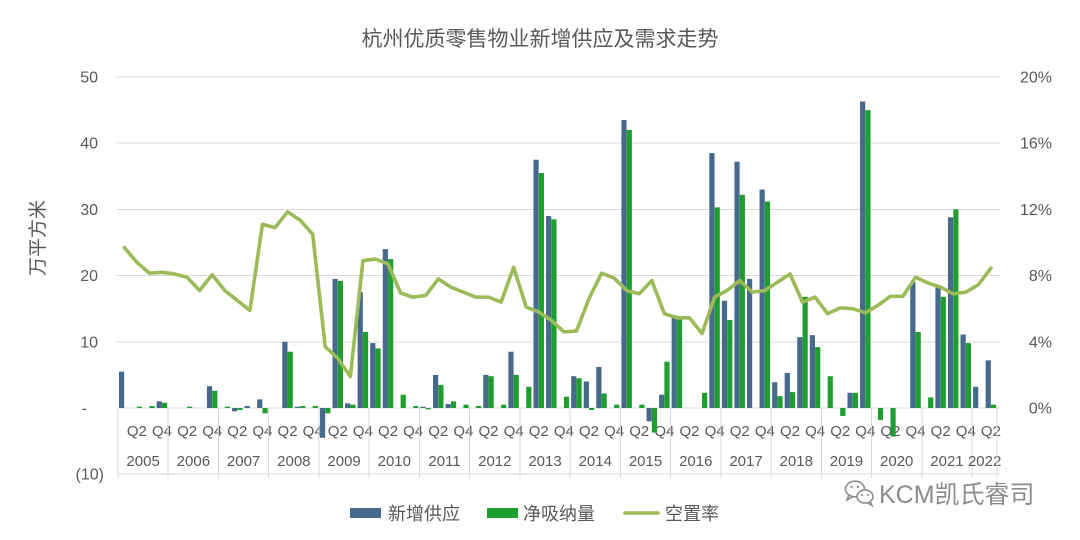 Image resolution: width=1080 pixels, height=540 pixels. What do you see at coordinates (190, 407) in the screenshot?
I see `net-absorption-bar-2006-q2` at bounding box center [190, 407].